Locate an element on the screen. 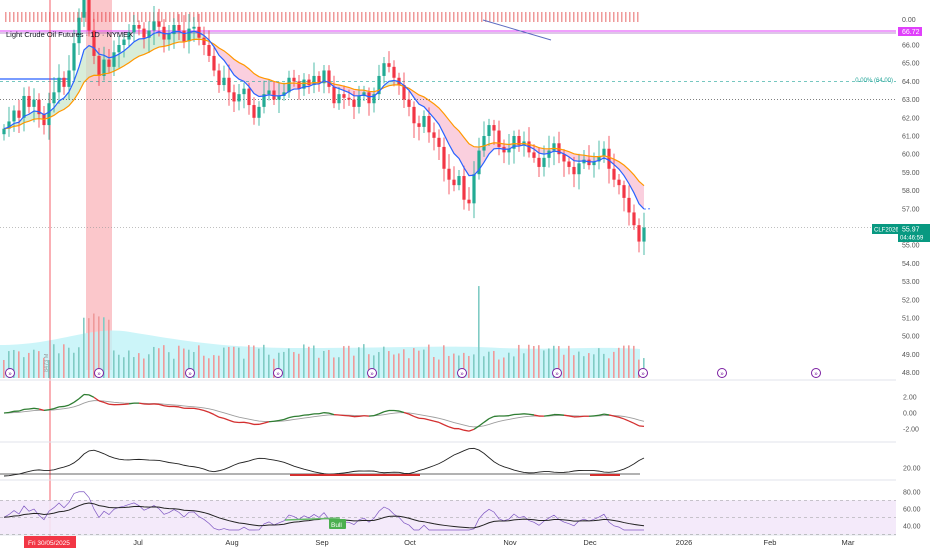 The image size is (932, 550). last-price-tag is located at coordinates (914, 233).